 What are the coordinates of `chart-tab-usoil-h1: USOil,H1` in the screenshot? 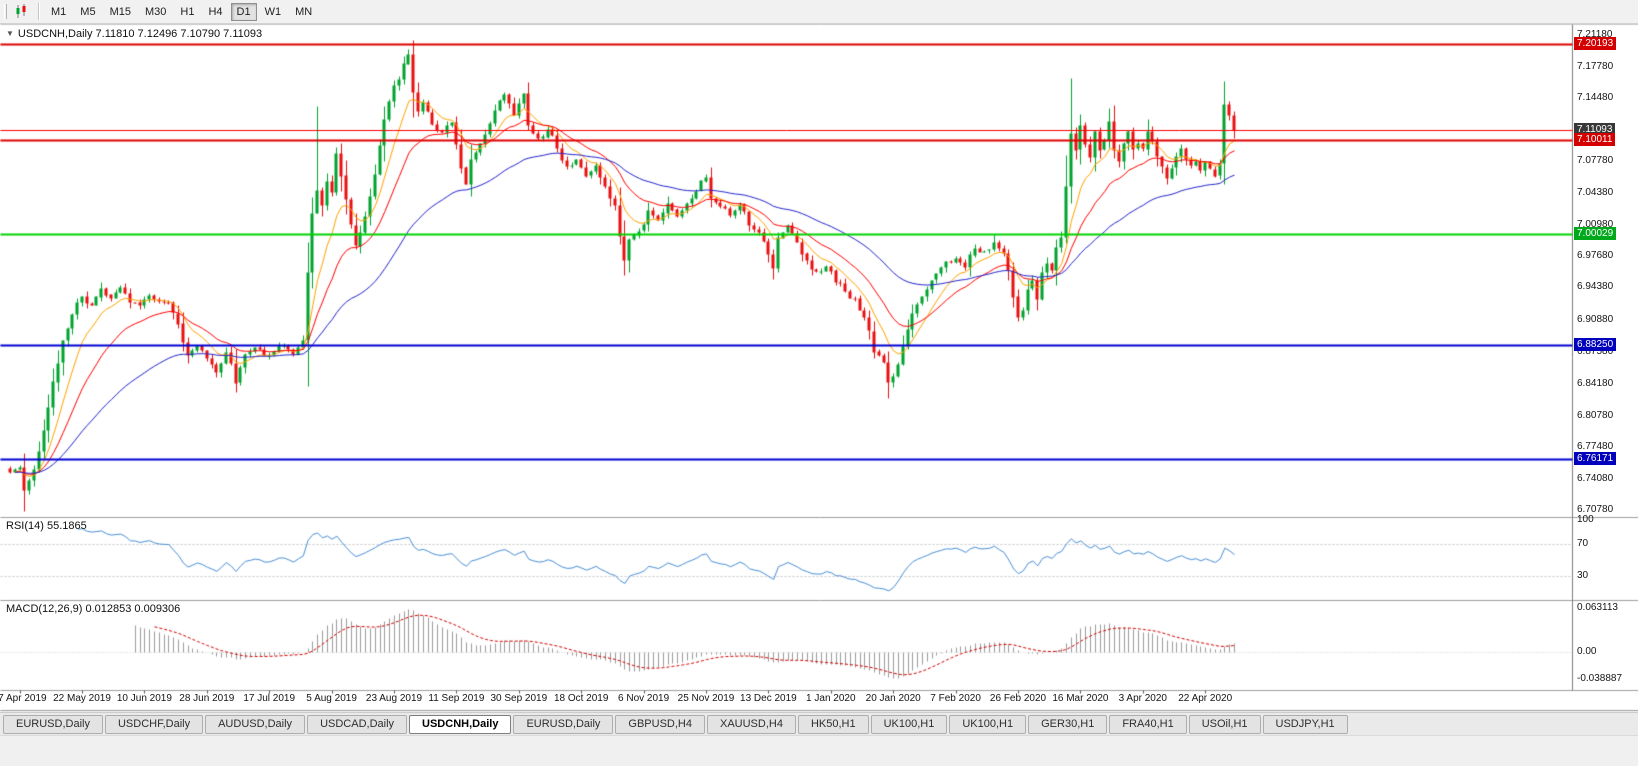 It's located at (1224, 724).